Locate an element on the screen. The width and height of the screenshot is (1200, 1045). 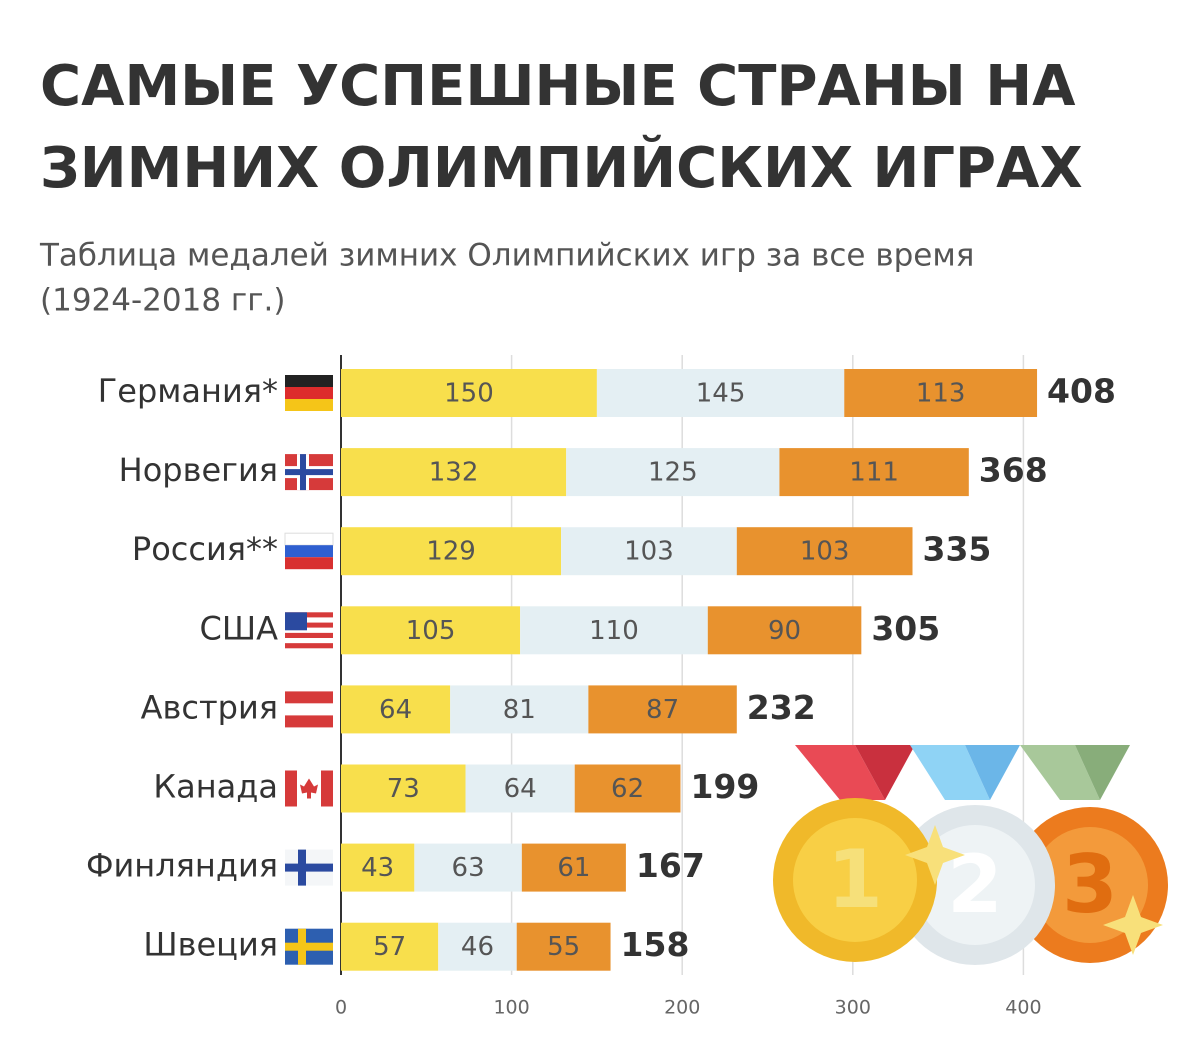
total-label: 167 is located at coordinates (670, 865).